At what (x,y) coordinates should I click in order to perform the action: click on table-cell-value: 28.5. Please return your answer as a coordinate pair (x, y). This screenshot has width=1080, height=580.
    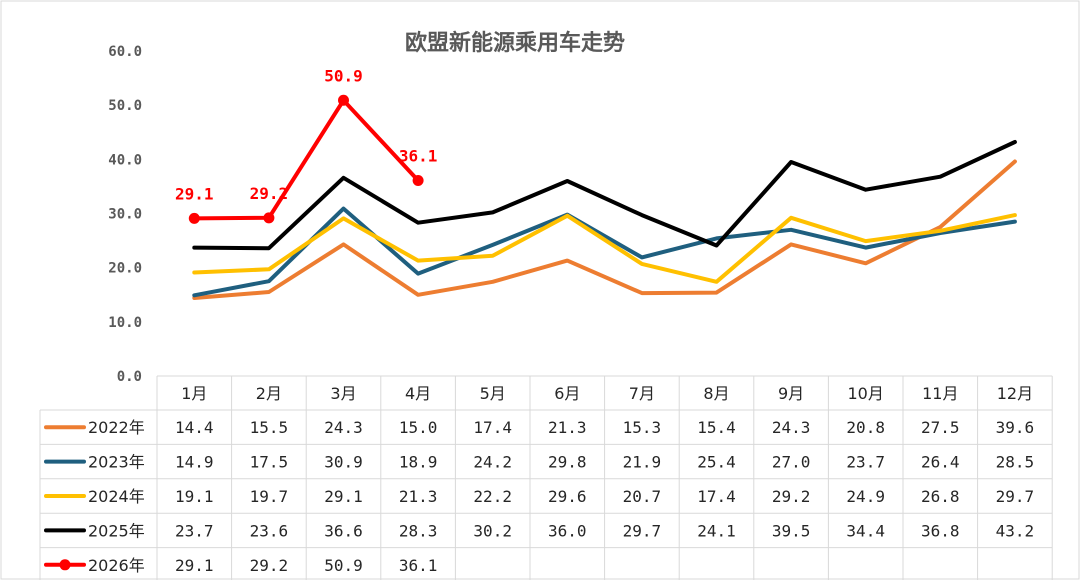
    Looking at the image, I should click on (1015, 462).